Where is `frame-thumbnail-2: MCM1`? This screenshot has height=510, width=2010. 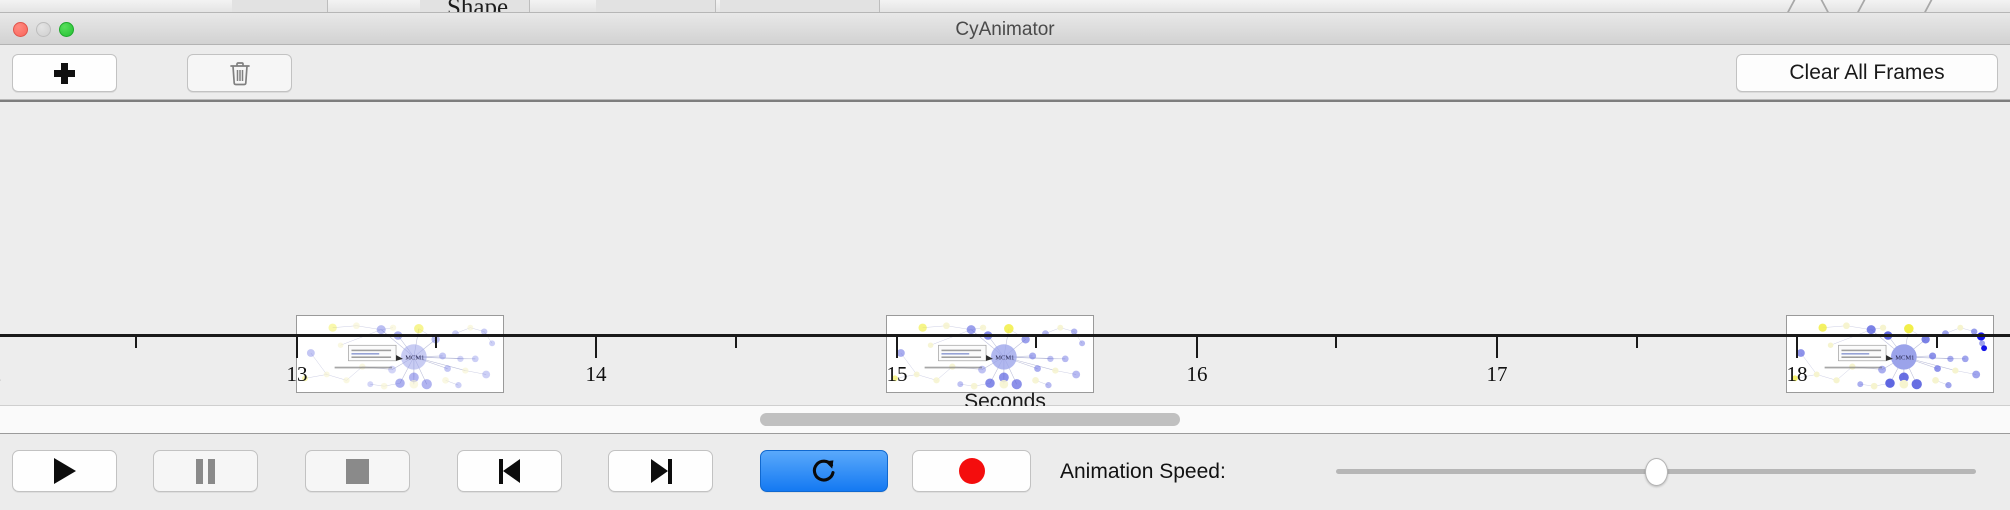
frame-thumbnail-2: MCM1 is located at coordinates (990, 354).